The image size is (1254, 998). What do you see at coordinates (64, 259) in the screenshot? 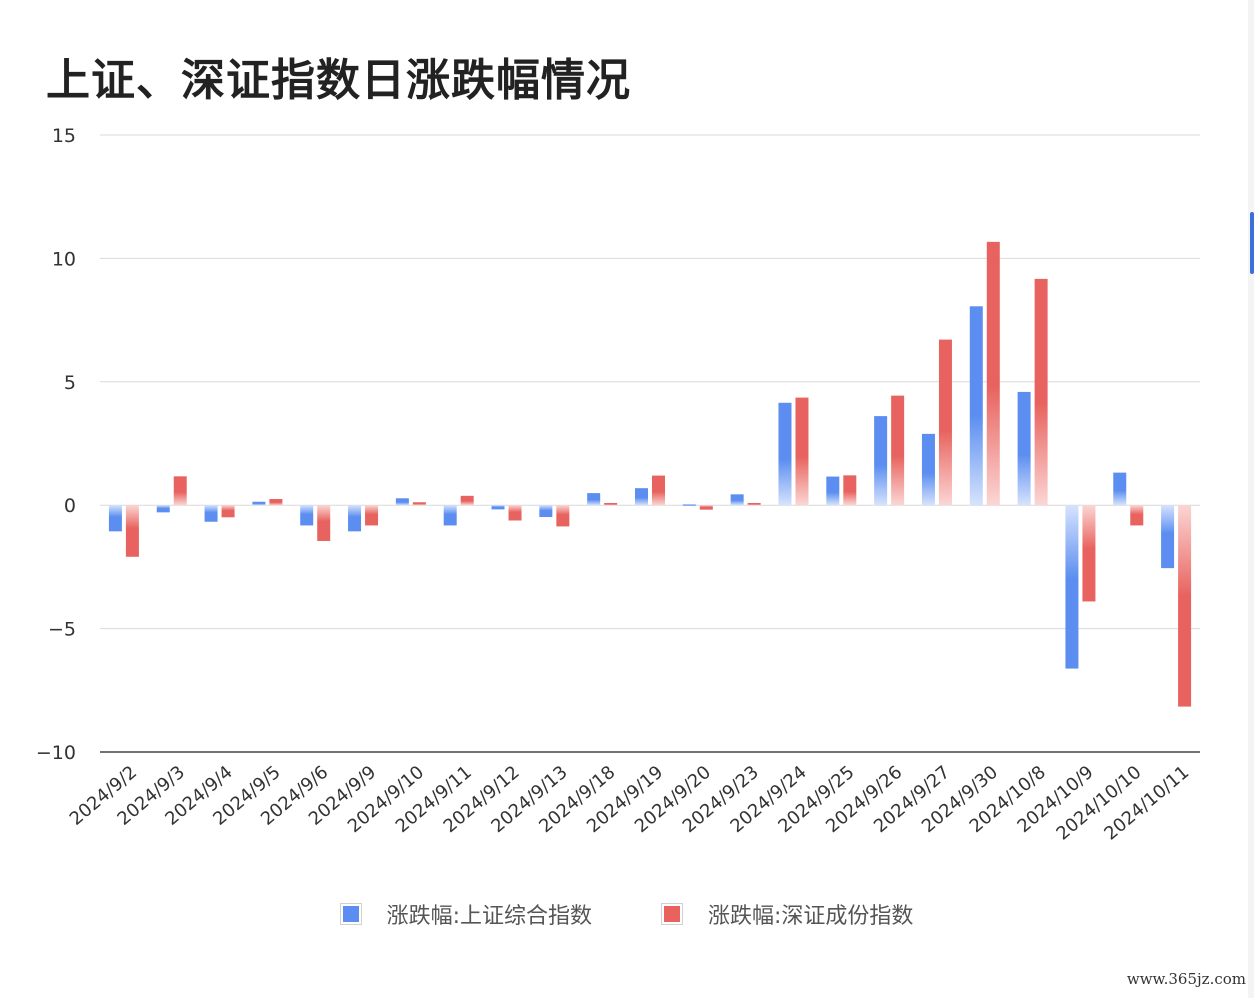
I see `y-tick-label: 10` at bounding box center [64, 259].